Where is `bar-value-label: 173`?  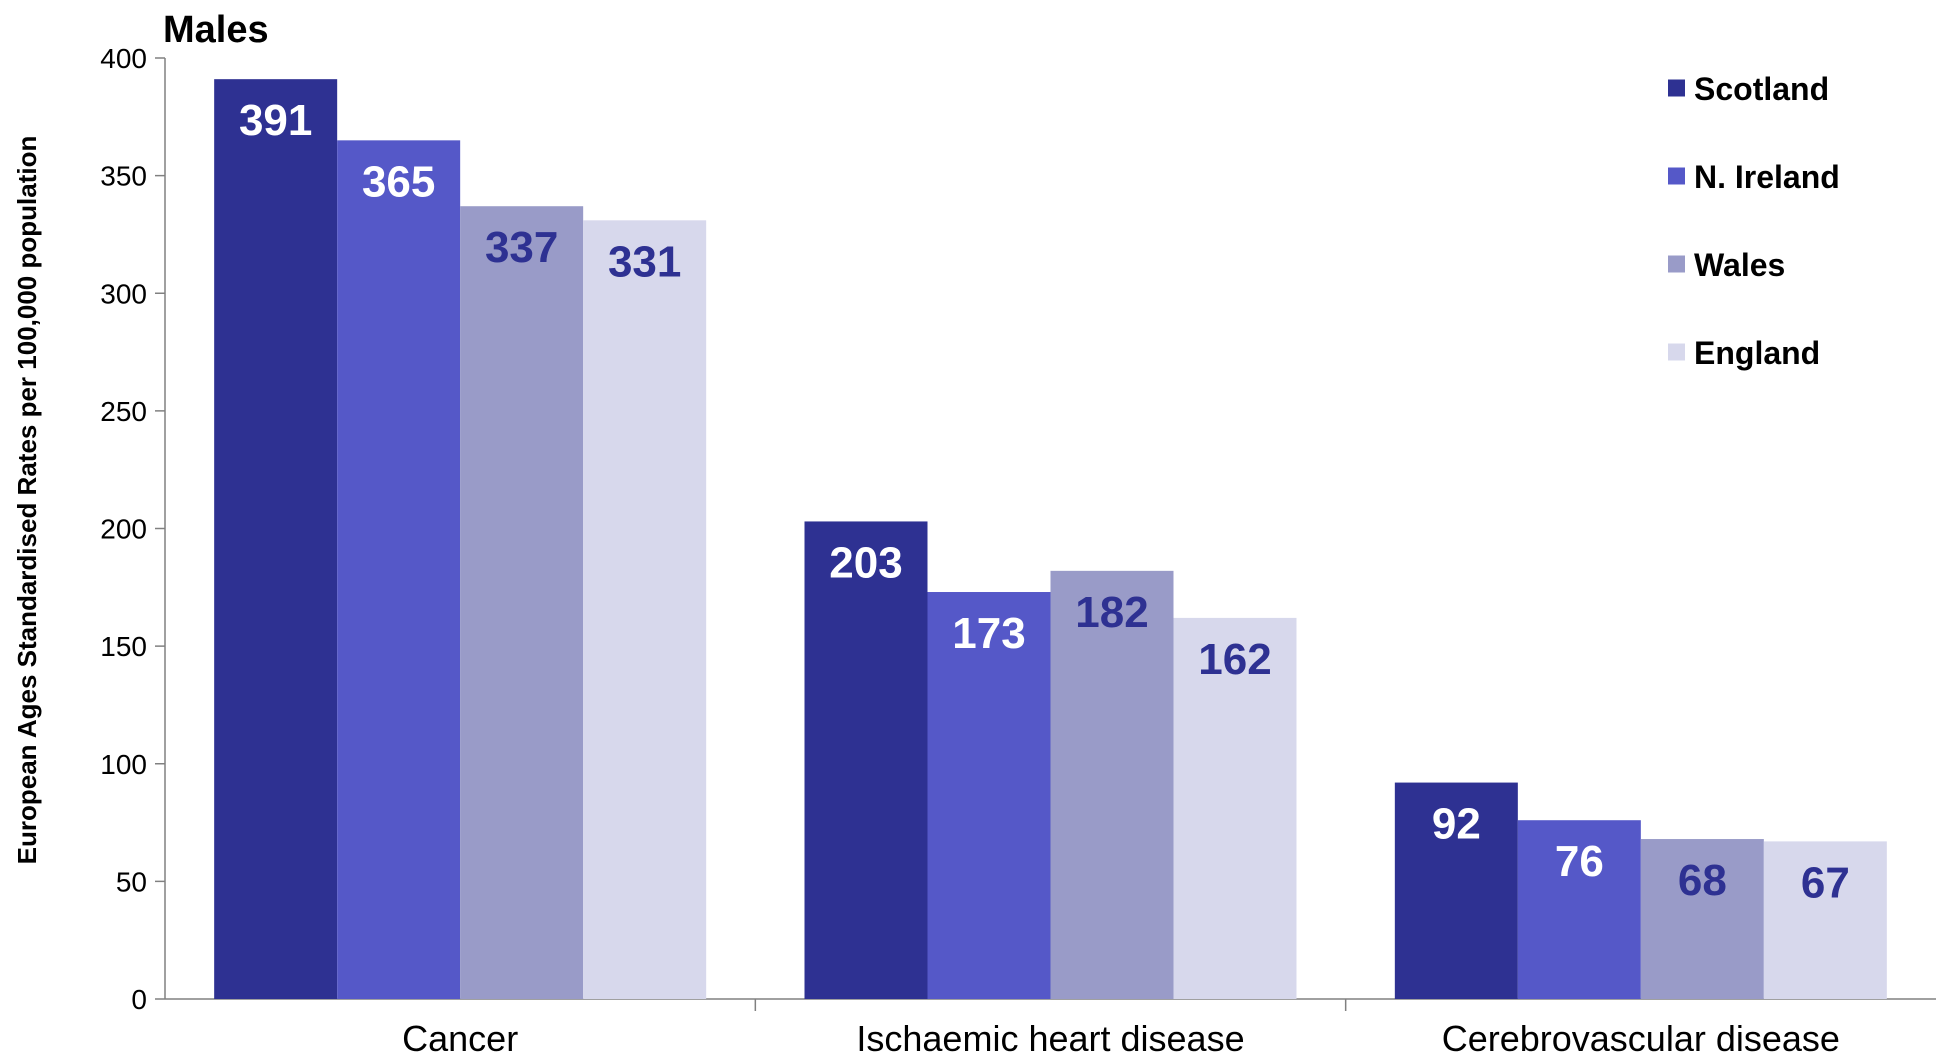
bar-value-label: 173 is located at coordinates (988, 633).